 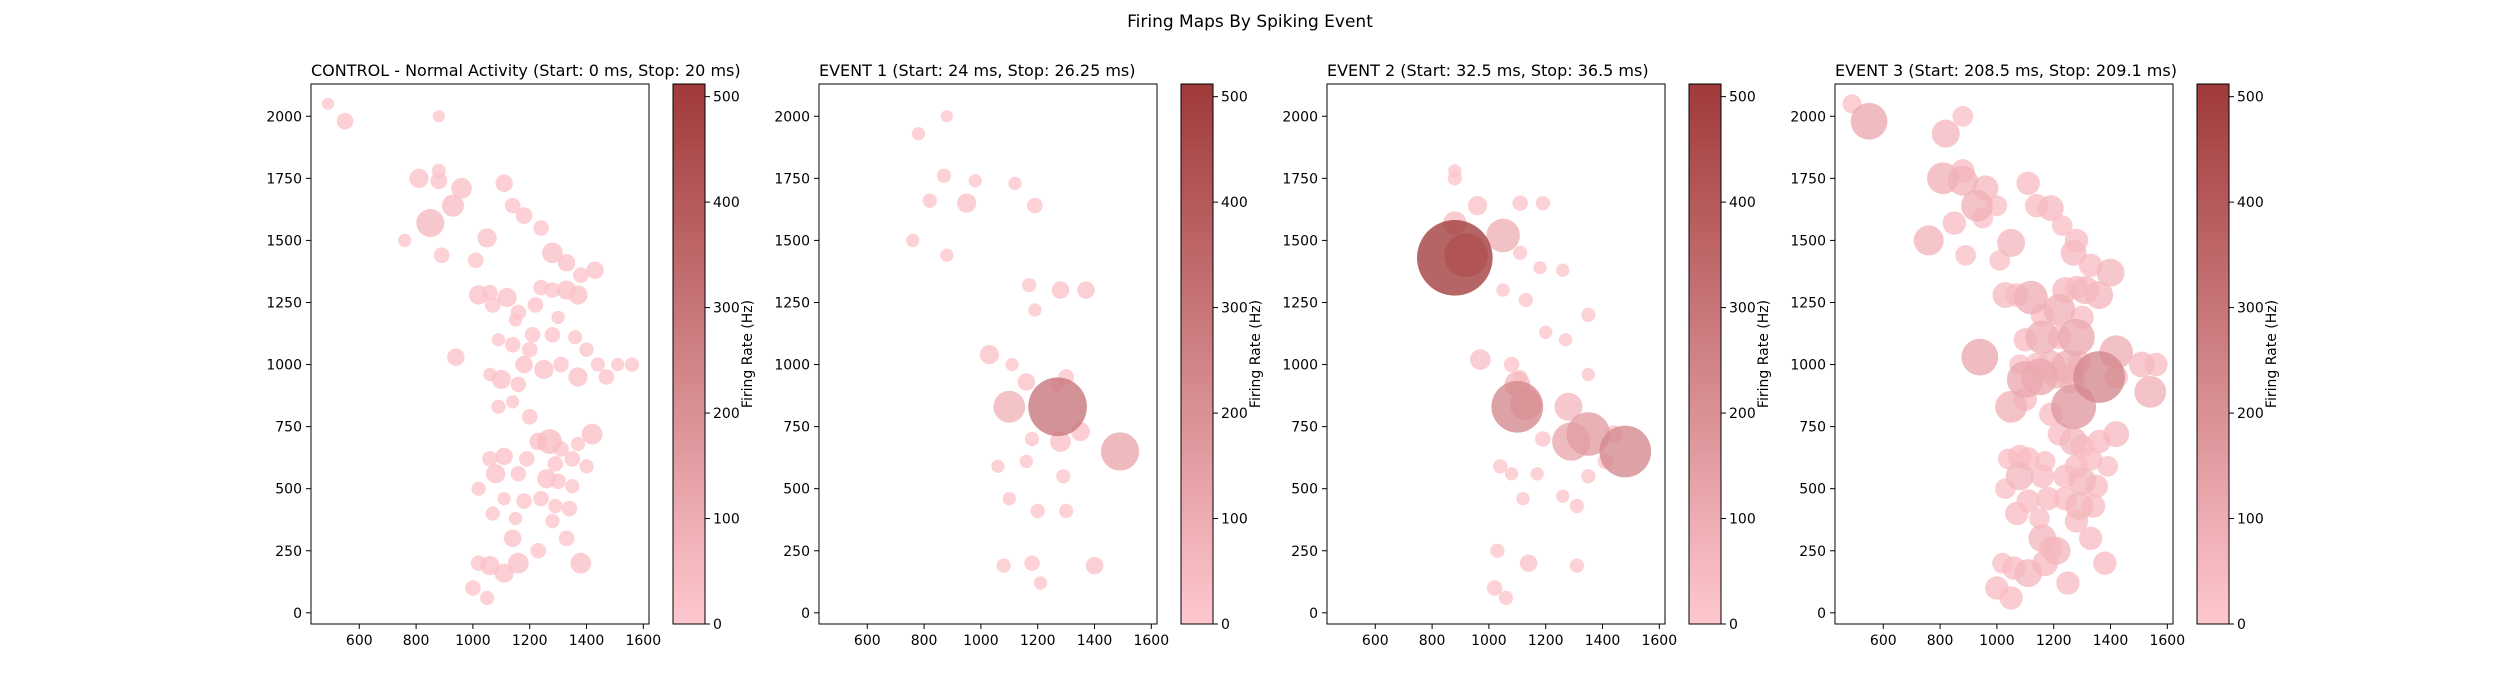 I want to click on x-tick-label: 1000, so click(x=473, y=641).